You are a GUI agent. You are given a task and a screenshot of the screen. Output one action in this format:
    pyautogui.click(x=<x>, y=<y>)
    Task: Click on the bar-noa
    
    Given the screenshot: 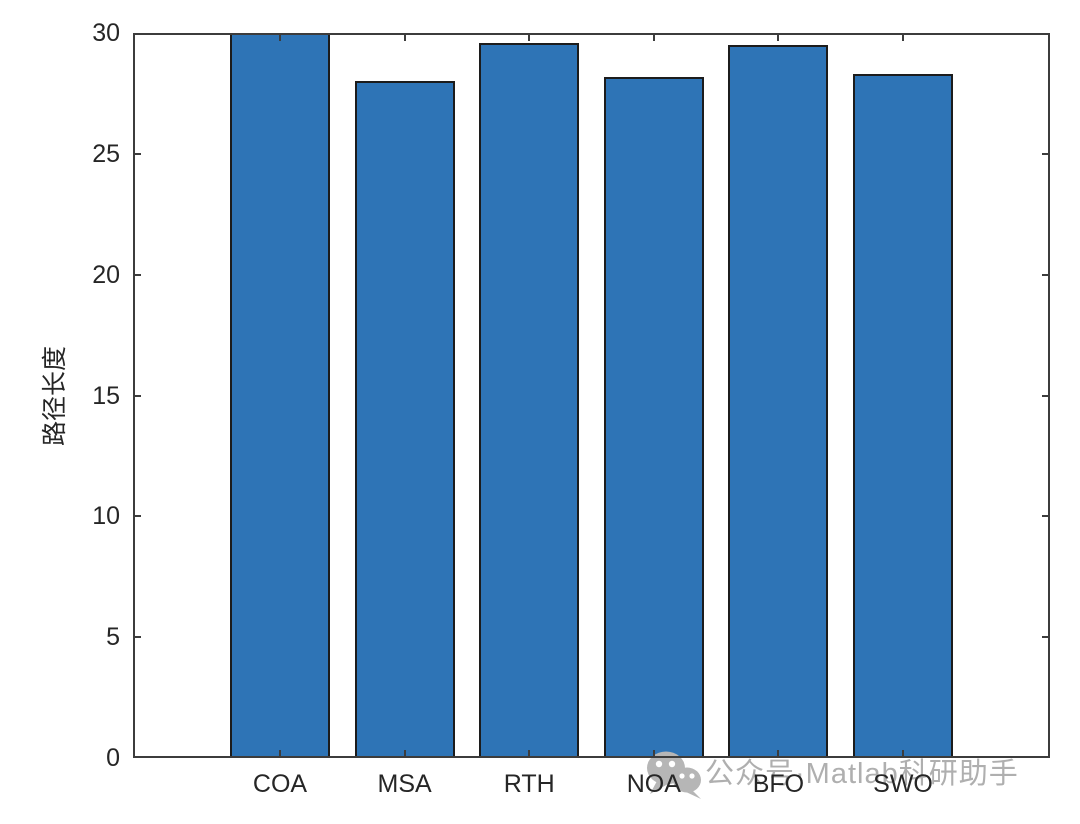 What is the action you would take?
    pyautogui.click(x=653, y=417)
    